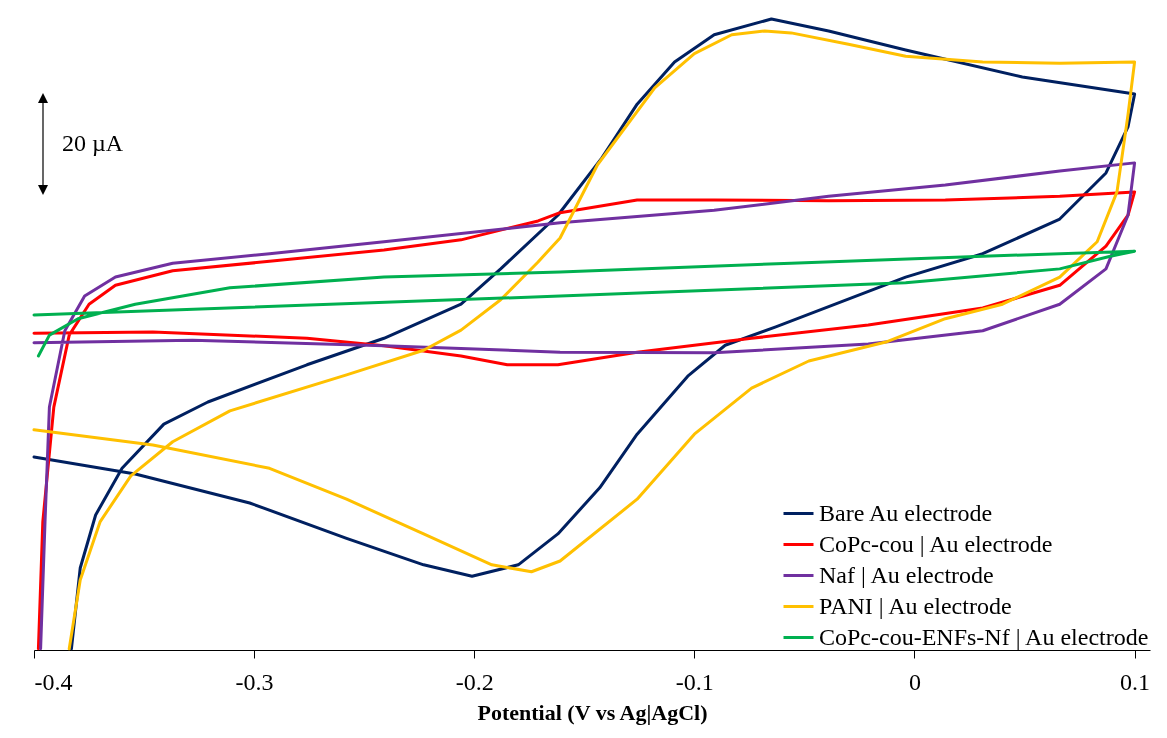 The image size is (1167, 738). I want to click on x-tick-label: -0.4, so click(53, 681).